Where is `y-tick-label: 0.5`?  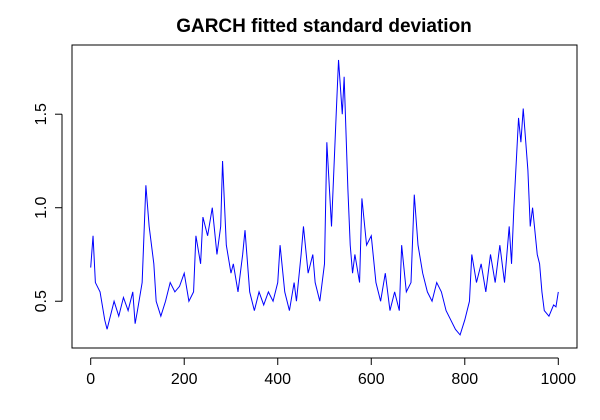
y-tick-label: 0.5 is located at coordinates (41, 301).